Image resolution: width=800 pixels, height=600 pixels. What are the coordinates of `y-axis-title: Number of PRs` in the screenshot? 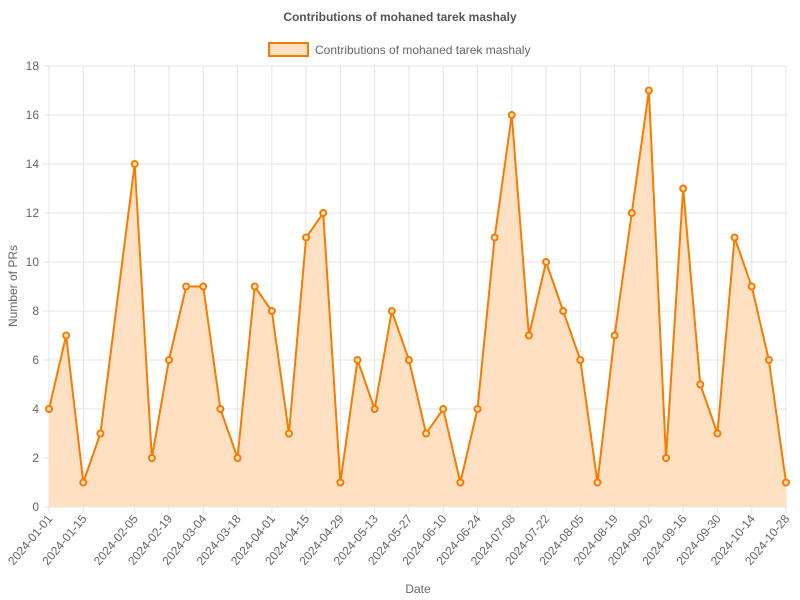 It's located at (13, 286).